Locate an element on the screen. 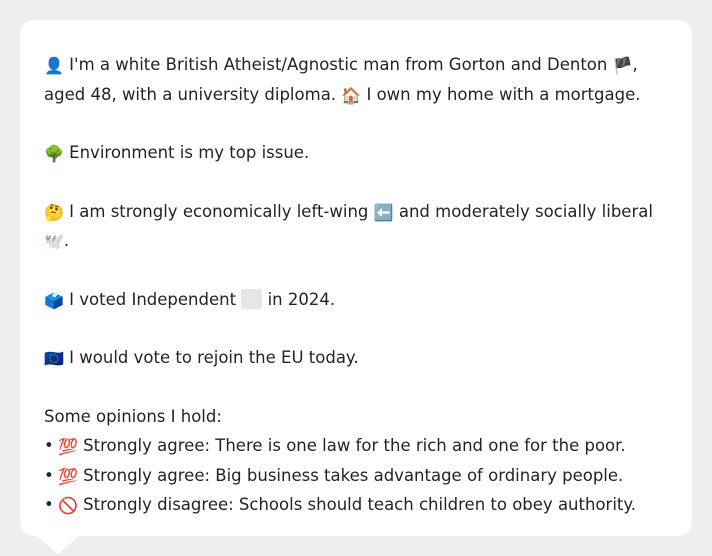 The height and width of the screenshot is (556, 712). ideology-economic-text: I am strongly economically left-wing is located at coordinates (219, 211).